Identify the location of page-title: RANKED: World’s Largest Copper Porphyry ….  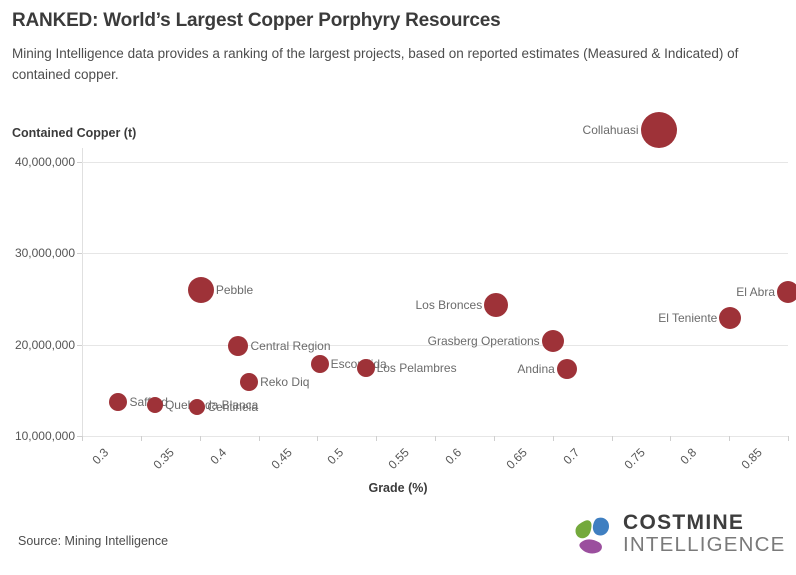
(256, 20).